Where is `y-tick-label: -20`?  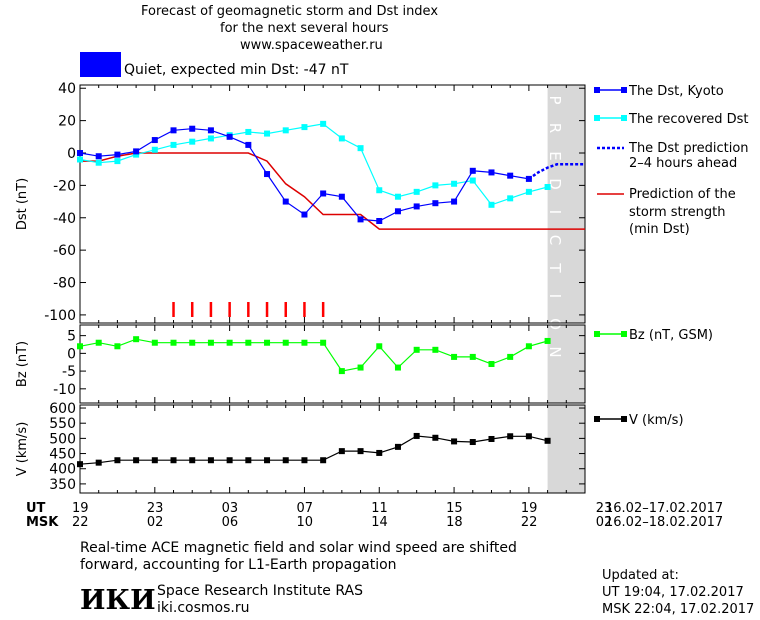
y-tick-label: -20 is located at coordinates (64, 186).